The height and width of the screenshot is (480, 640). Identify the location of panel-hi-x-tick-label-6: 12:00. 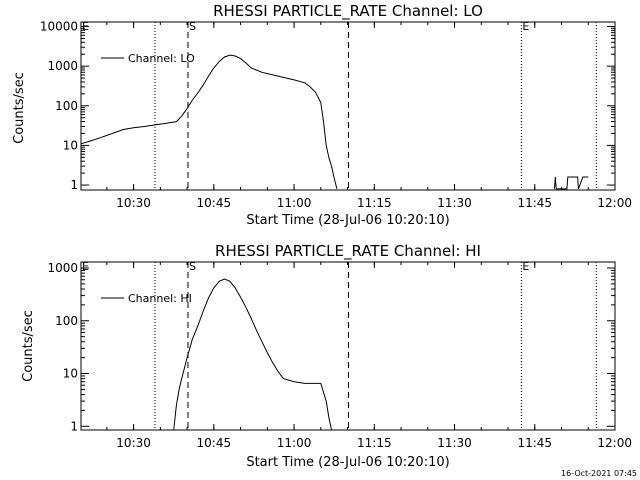
(614, 443).